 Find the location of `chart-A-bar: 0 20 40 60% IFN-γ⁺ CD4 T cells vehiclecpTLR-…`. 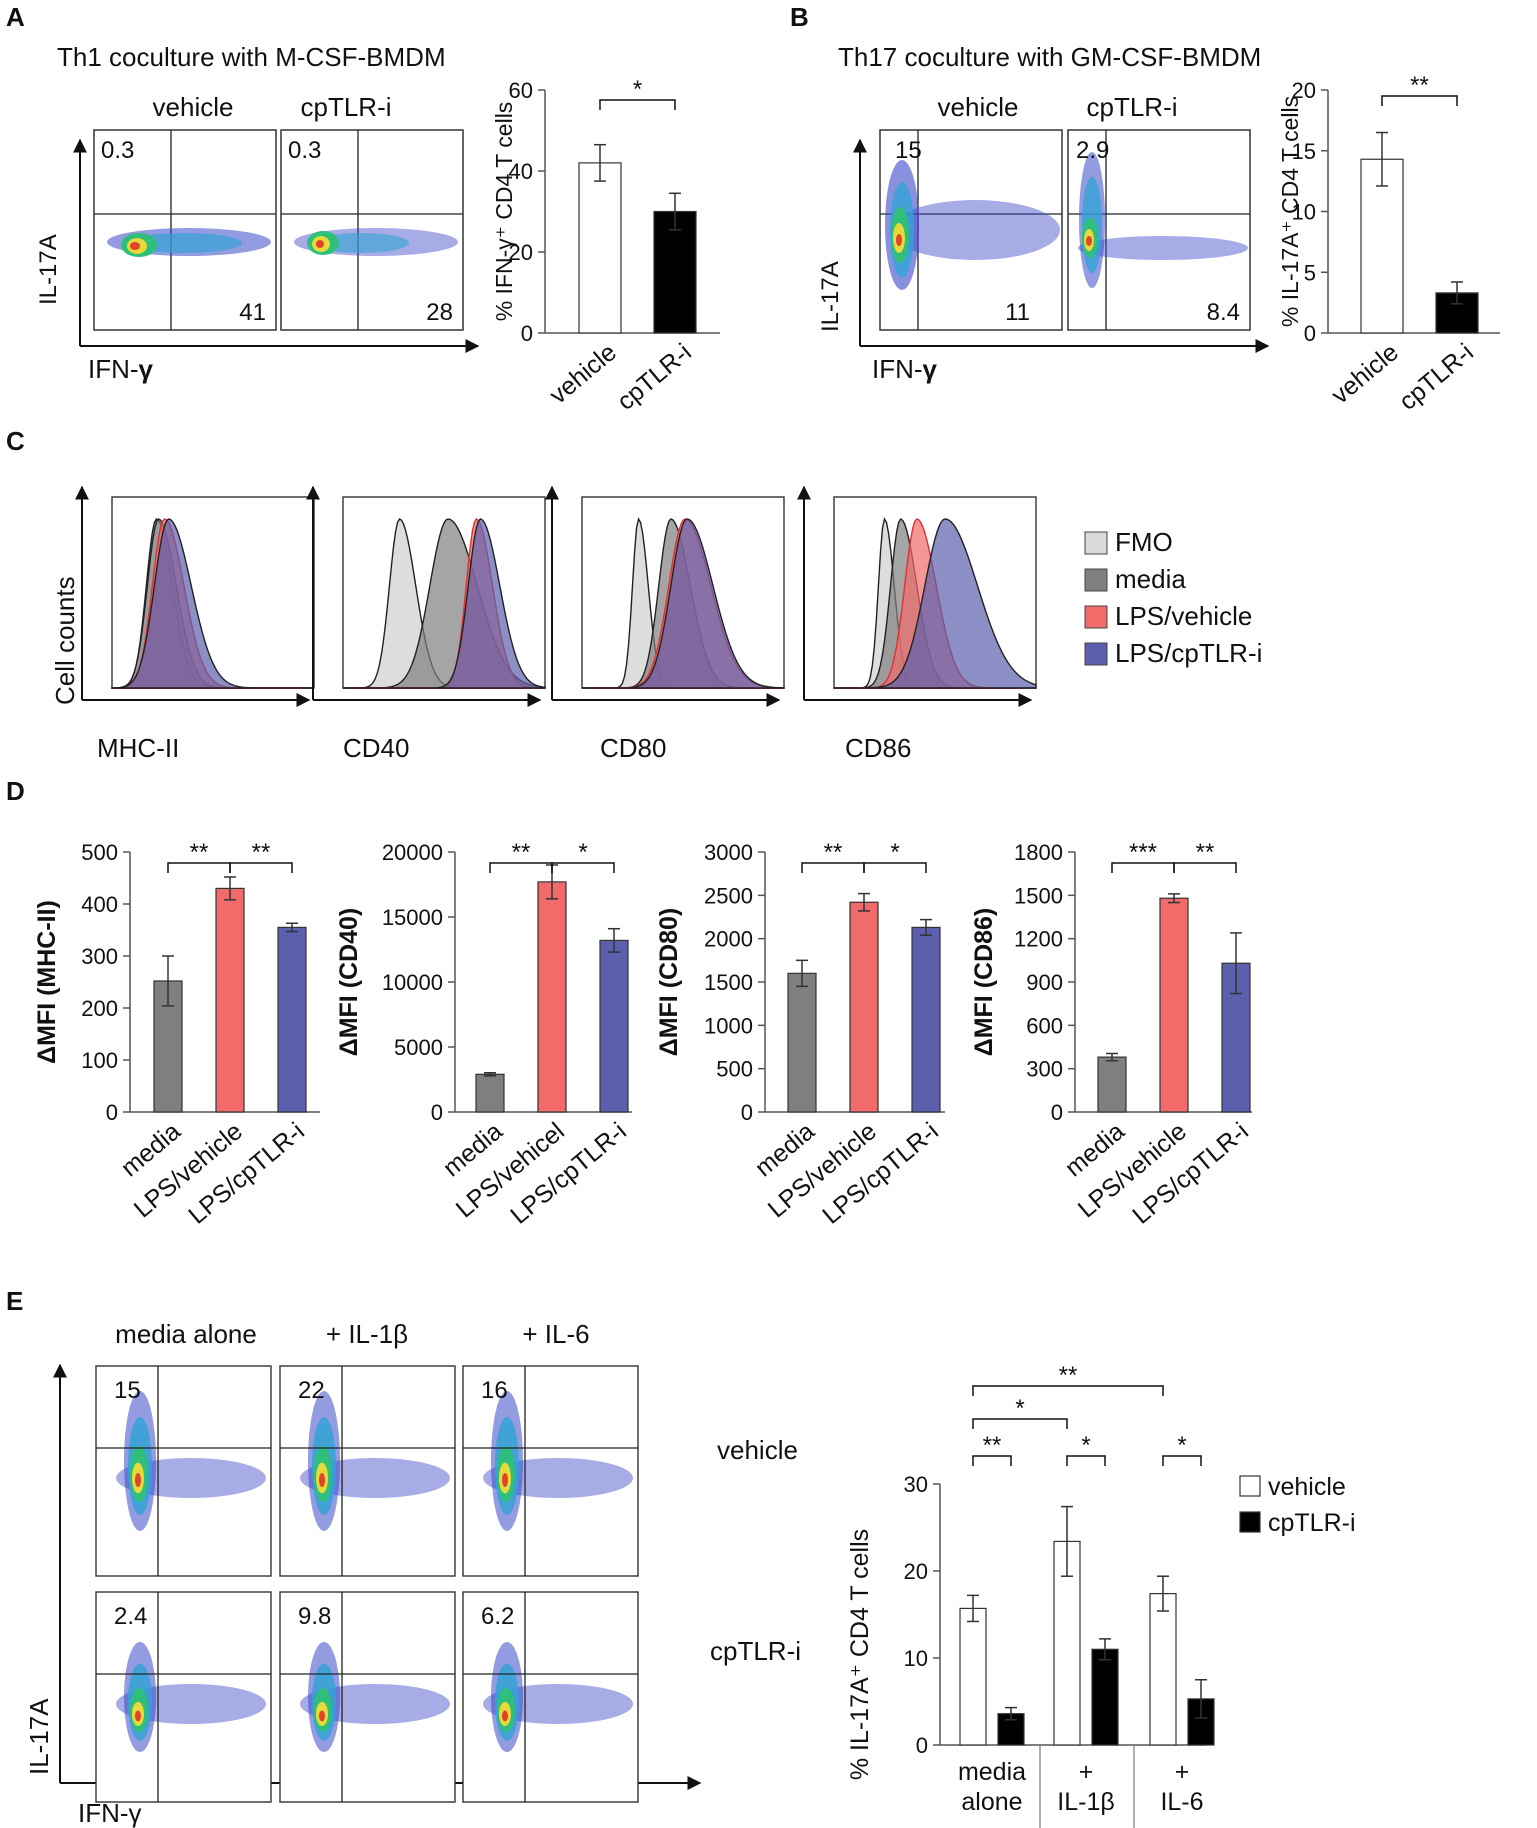

chart-A-bar: 0 20 40 60% IFN-γ⁺ CD4 T cells vehiclecpTLR-… is located at coordinates (605, 246).